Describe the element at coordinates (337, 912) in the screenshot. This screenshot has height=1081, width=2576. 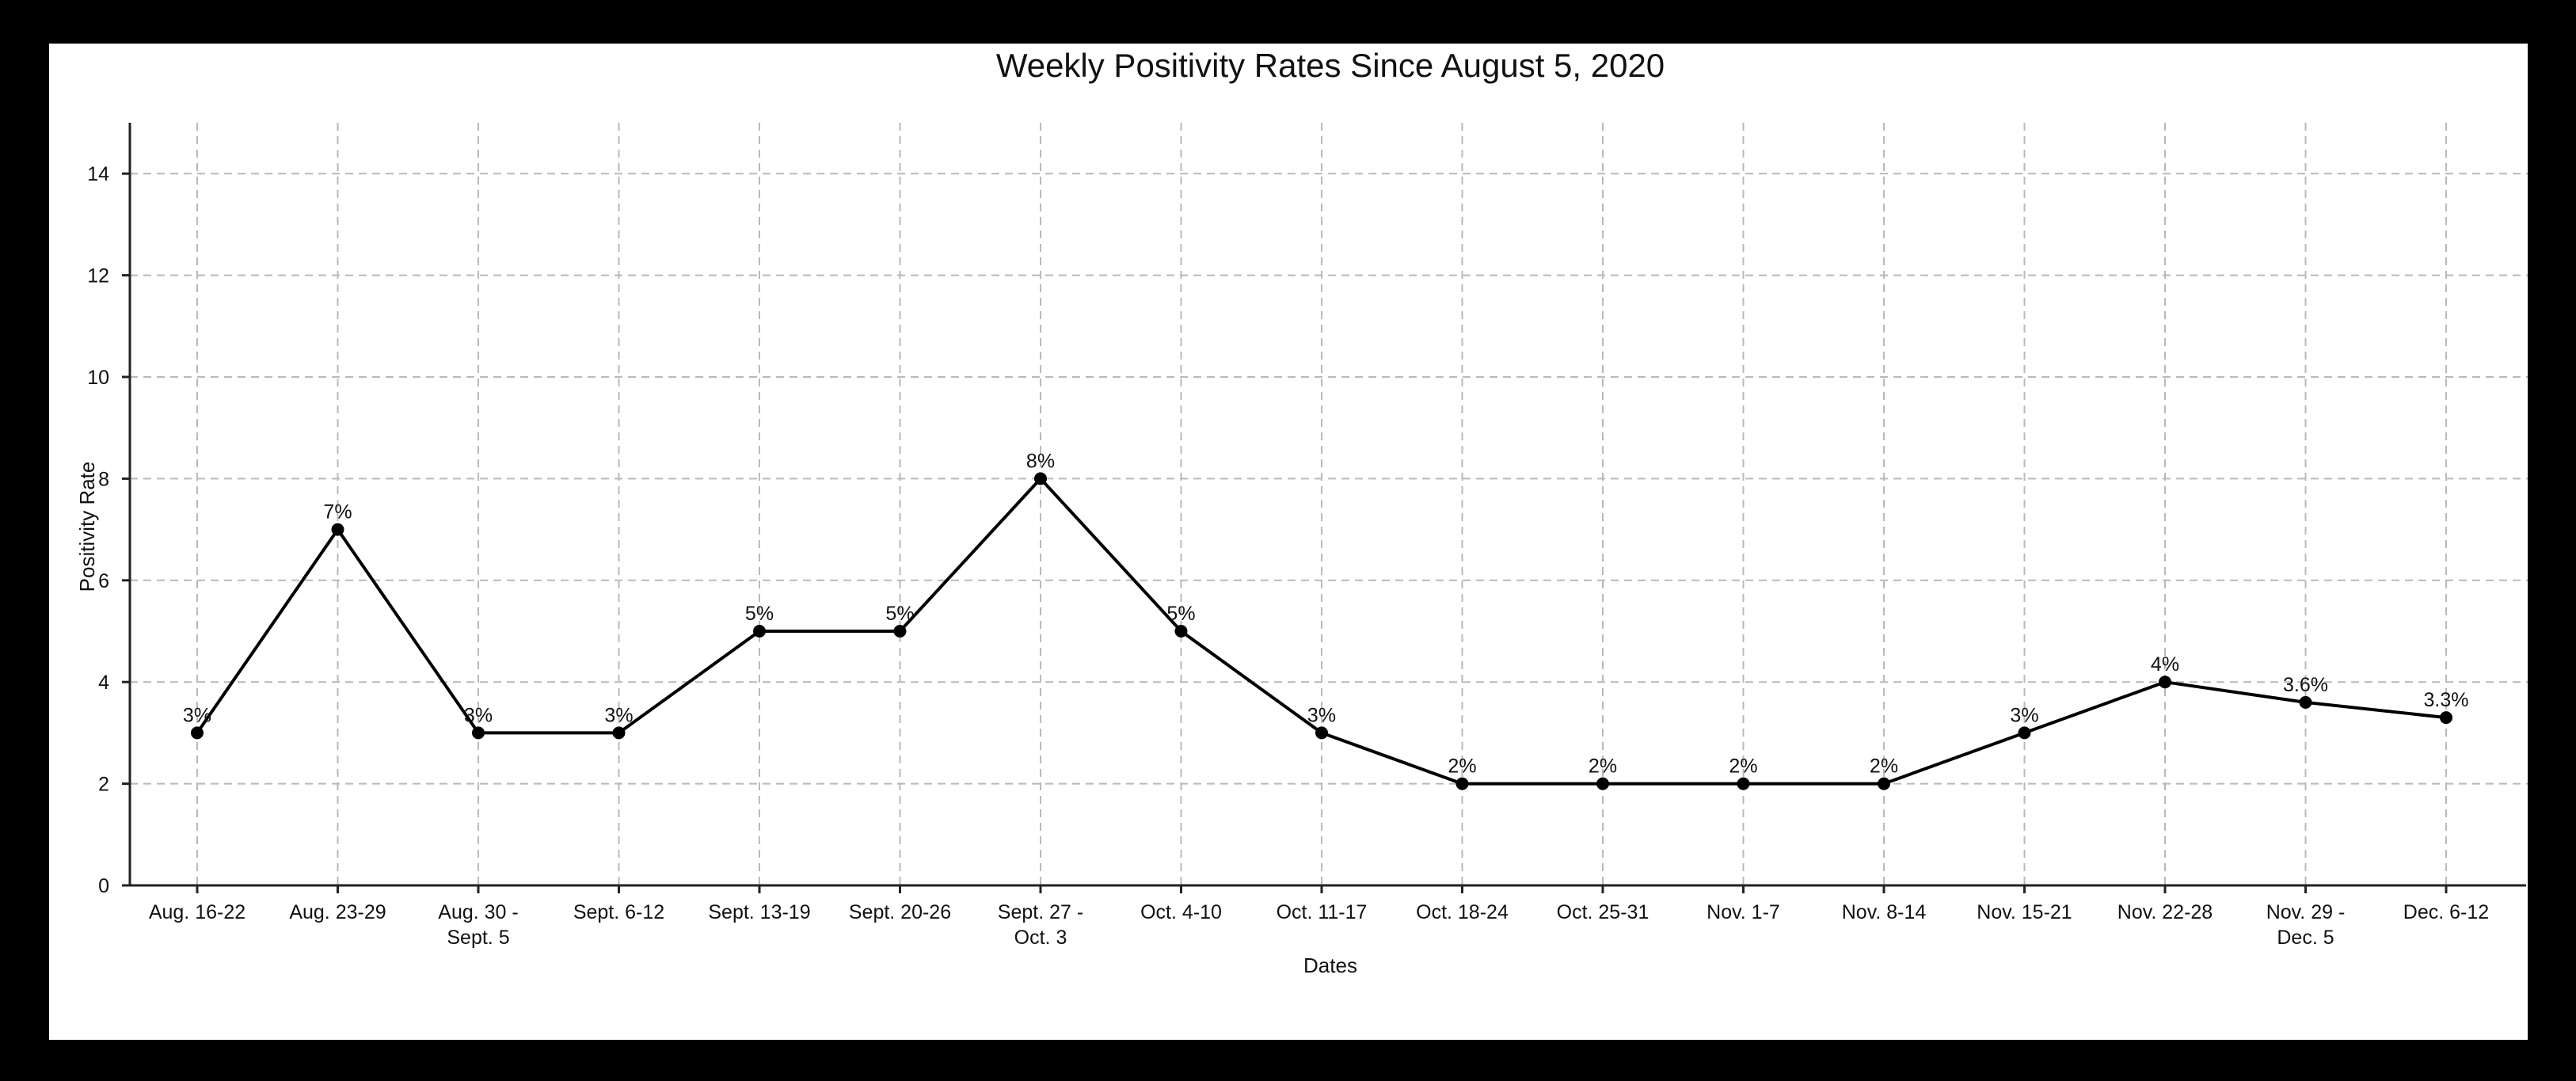
I see `x-tick-label: Aug. 23-29` at that location.